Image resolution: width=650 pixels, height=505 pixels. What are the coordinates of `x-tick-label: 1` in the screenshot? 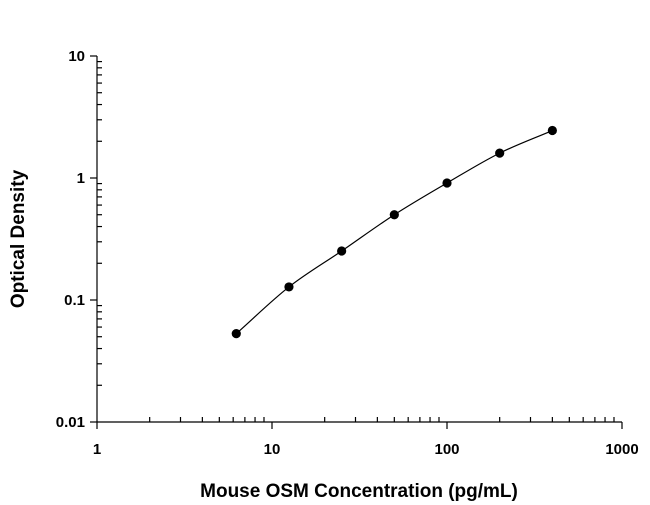 It's located at (97, 449).